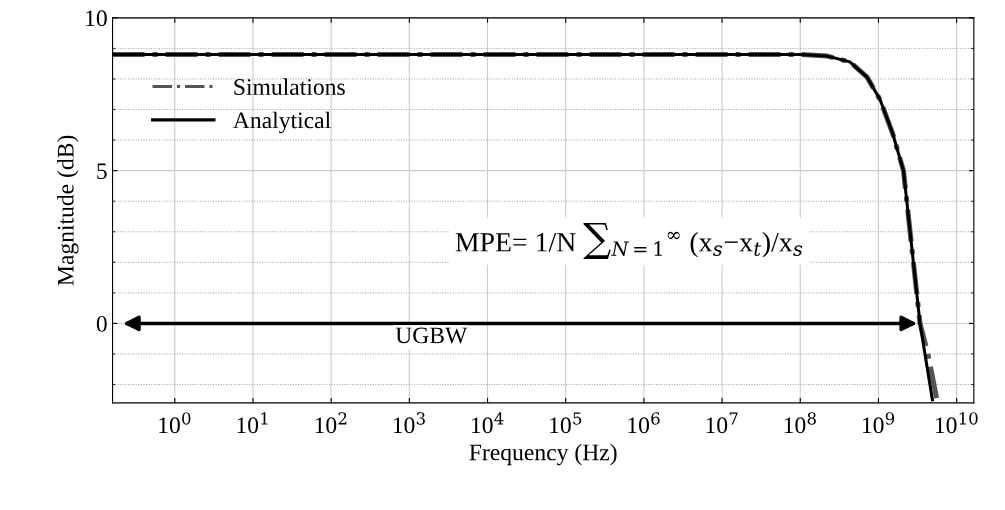 This screenshot has width=1005, height=510. What do you see at coordinates (878, 423) in the screenshot?
I see `x-tick-label: 10$^{9}$` at bounding box center [878, 423].